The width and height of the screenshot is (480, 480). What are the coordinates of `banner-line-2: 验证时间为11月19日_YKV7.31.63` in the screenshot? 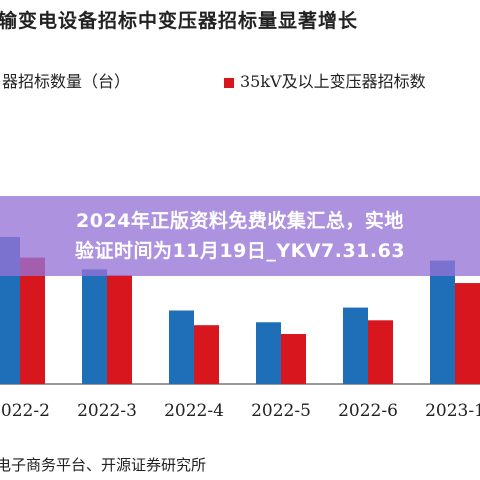 It's located at (240, 251).